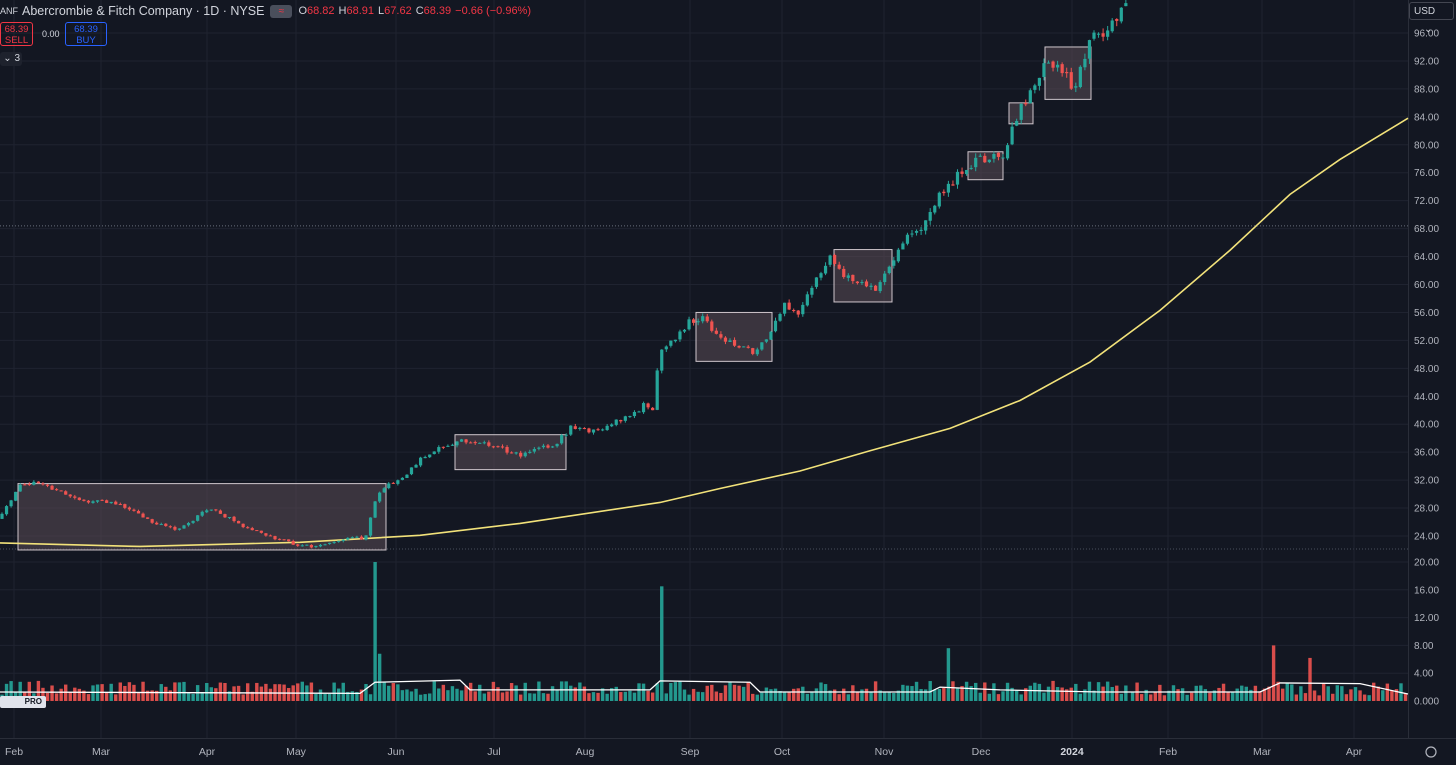 The width and height of the screenshot is (1456, 765). Describe the element at coordinates (296, 752) in the screenshot. I see `time-tick-label: May` at that location.